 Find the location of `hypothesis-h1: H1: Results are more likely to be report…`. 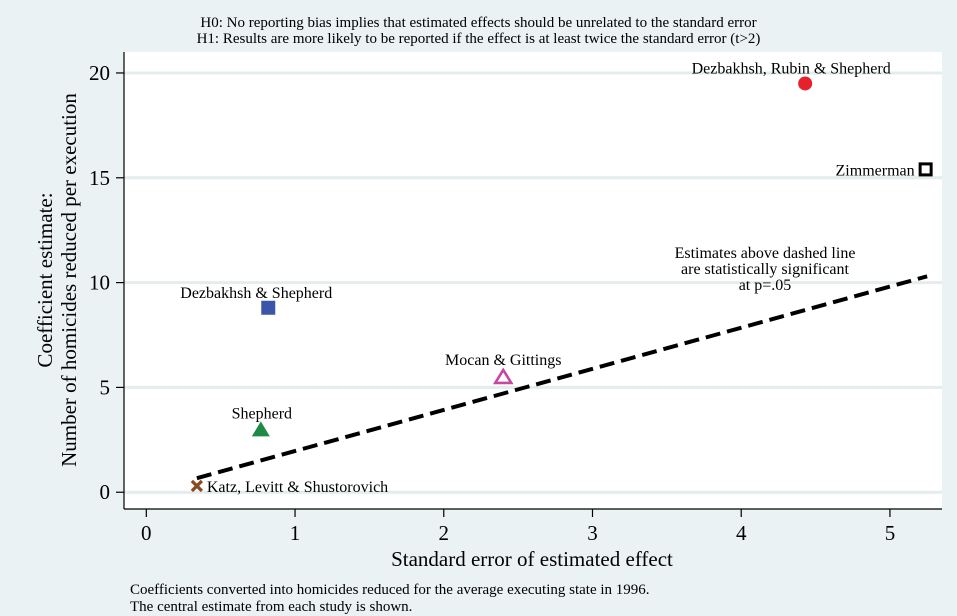

hypothesis-h1: H1: Results are more likely to be report… is located at coordinates (478, 39).